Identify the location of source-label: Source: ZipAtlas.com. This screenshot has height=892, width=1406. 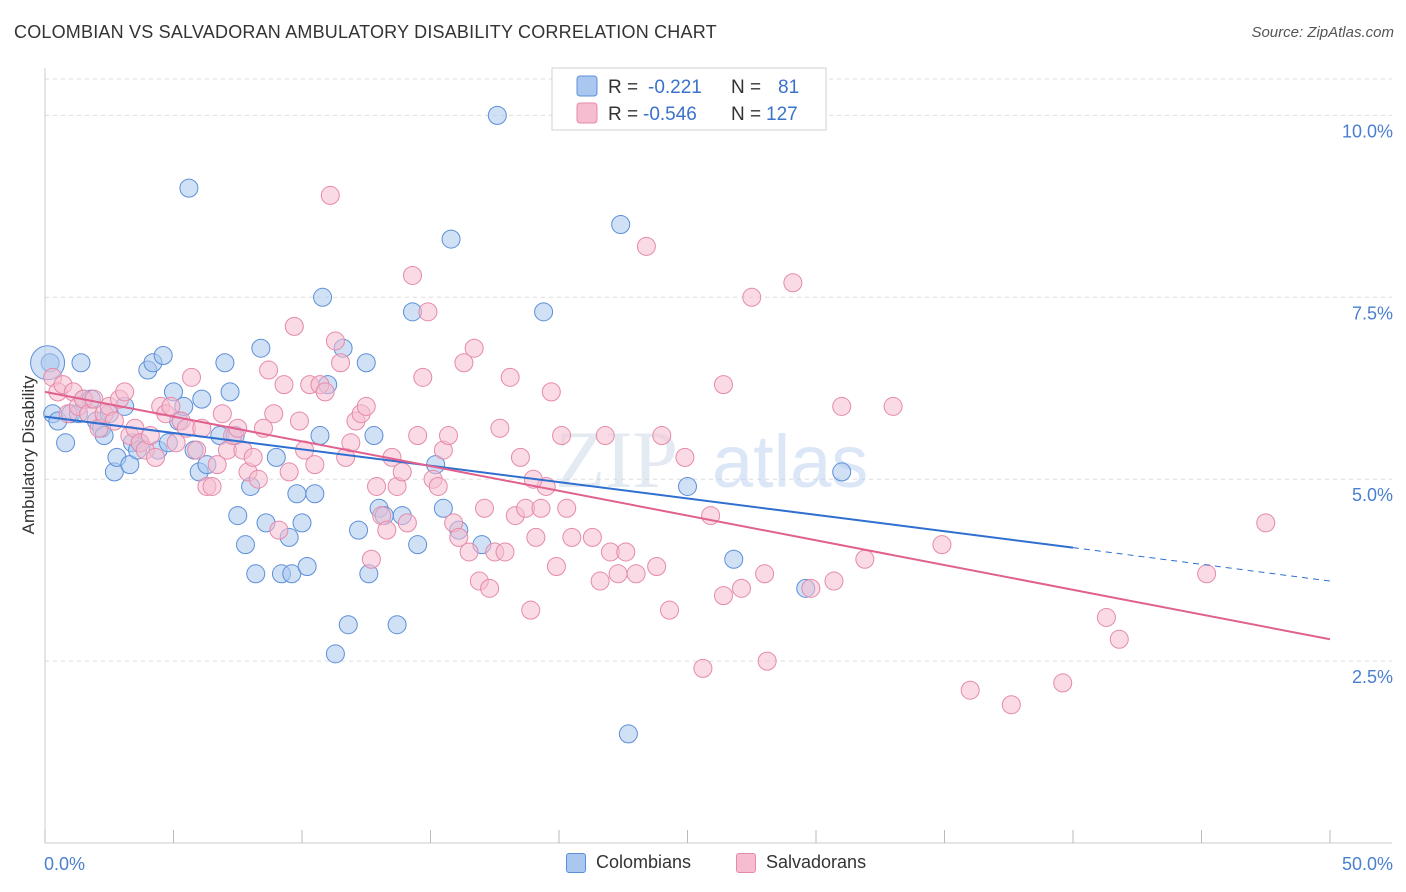
(1322, 32).